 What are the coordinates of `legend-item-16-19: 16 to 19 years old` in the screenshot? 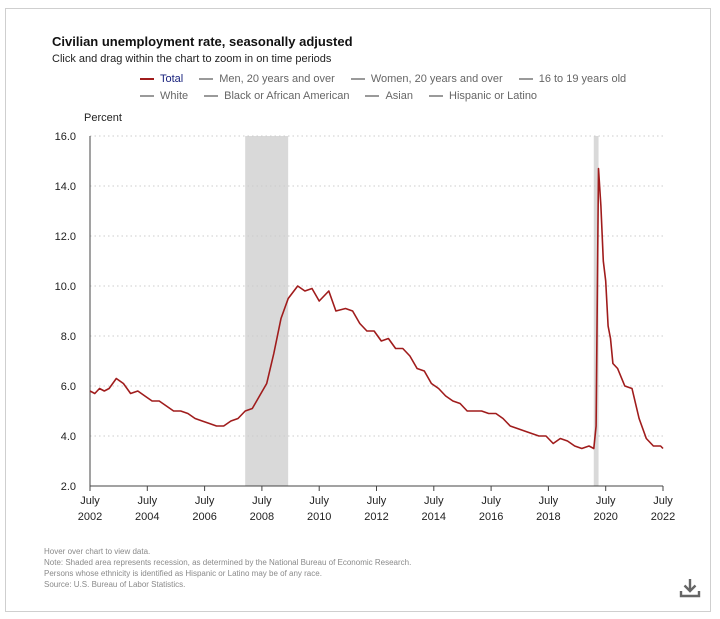 It's located at (572, 79).